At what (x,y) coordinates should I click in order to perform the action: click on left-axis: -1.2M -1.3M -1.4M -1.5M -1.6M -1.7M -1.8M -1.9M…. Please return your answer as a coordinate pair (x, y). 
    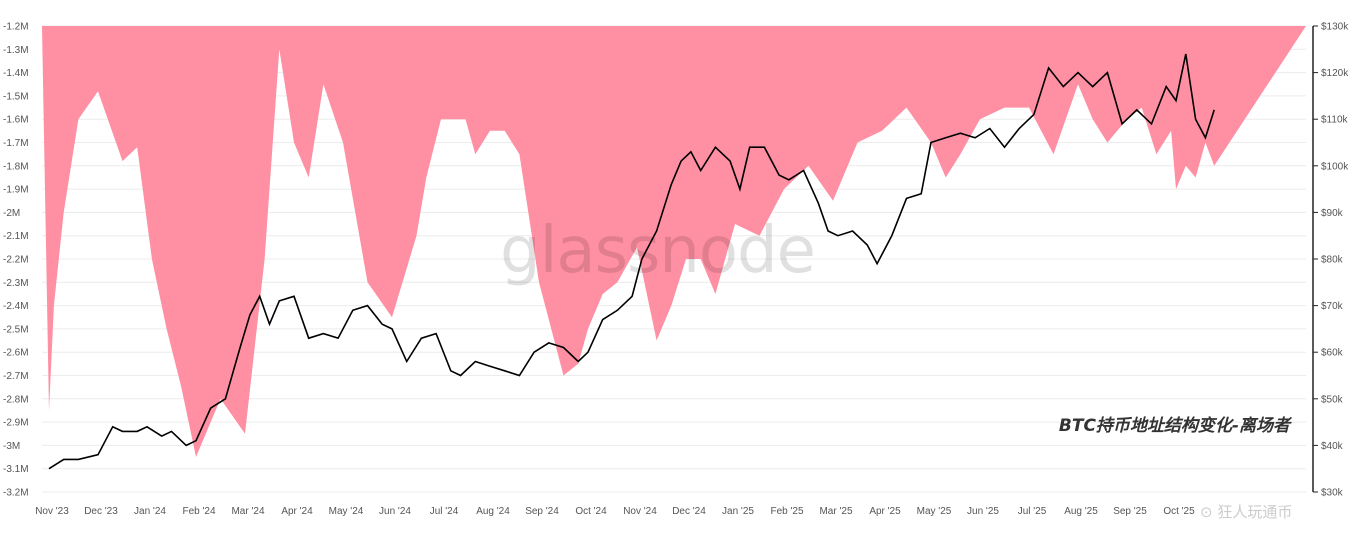
    Looking at the image, I should click on (16, 260).